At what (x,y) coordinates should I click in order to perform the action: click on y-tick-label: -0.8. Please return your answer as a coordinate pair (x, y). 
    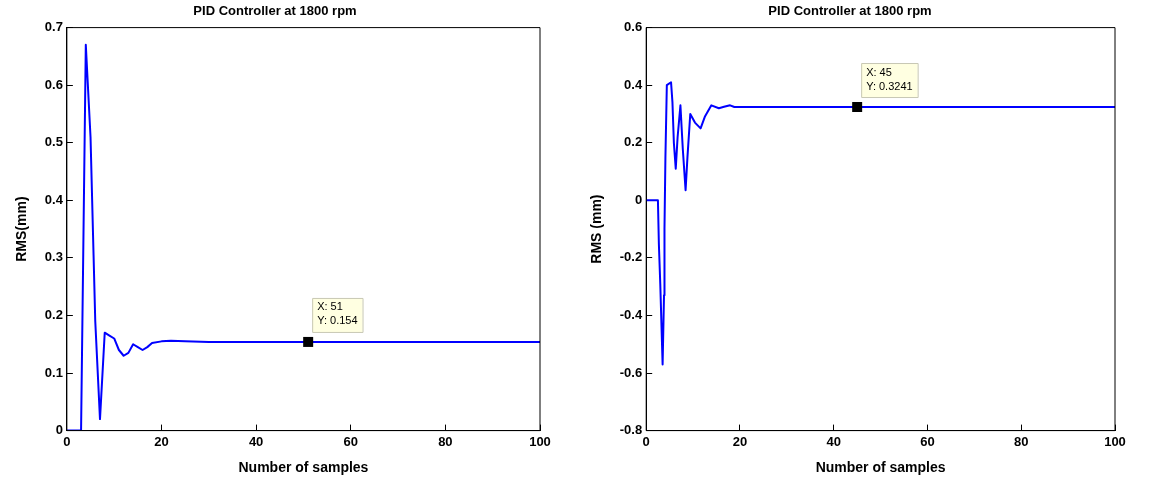
    Looking at the image, I should click on (631, 430).